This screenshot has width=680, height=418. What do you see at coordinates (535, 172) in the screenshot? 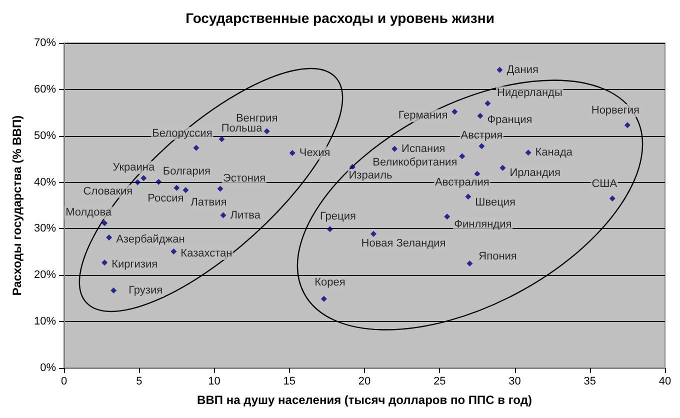
I see `data-label: Ирландия` at bounding box center [535, 172].